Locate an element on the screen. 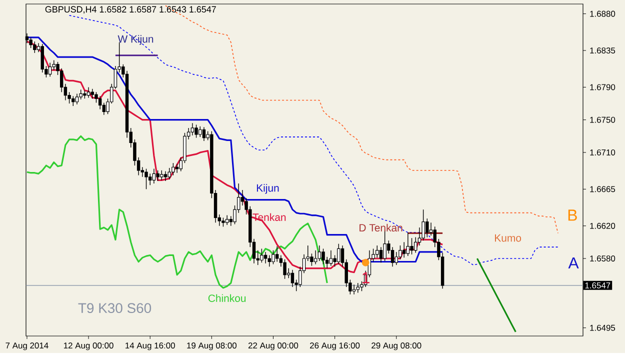  x-tick-label: 12 Aug 00:00 is located at coordinates (89, 346).